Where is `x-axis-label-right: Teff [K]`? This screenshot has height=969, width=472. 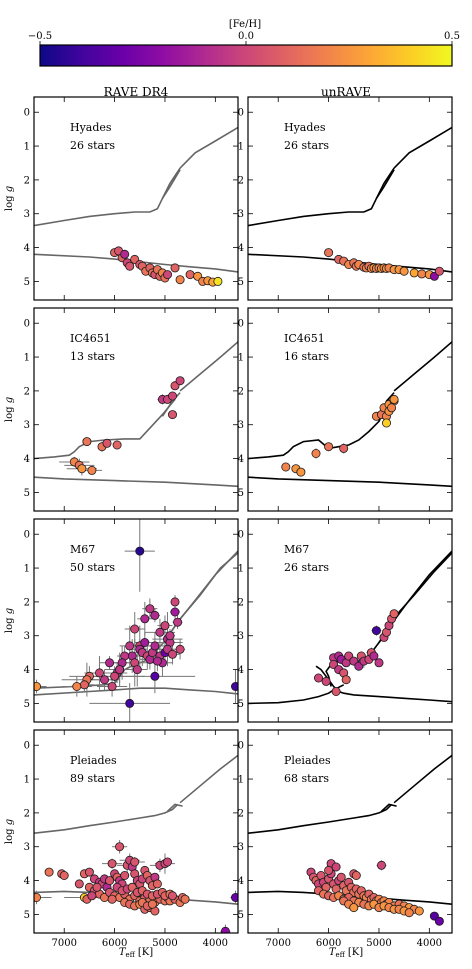
x-axis-label-right: Teff [K] is located at coordinates (346, 953).